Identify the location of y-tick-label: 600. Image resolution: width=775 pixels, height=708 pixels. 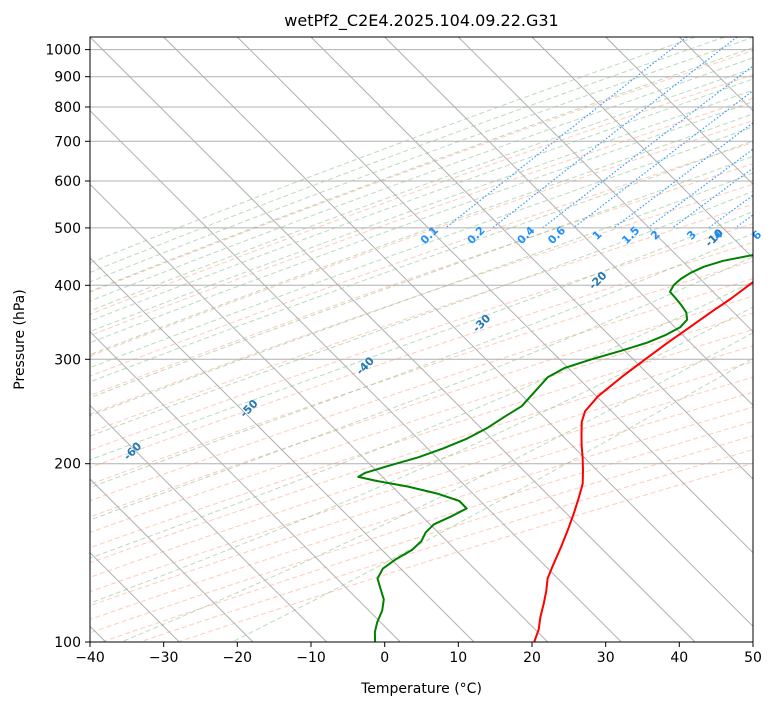
(67, 182).